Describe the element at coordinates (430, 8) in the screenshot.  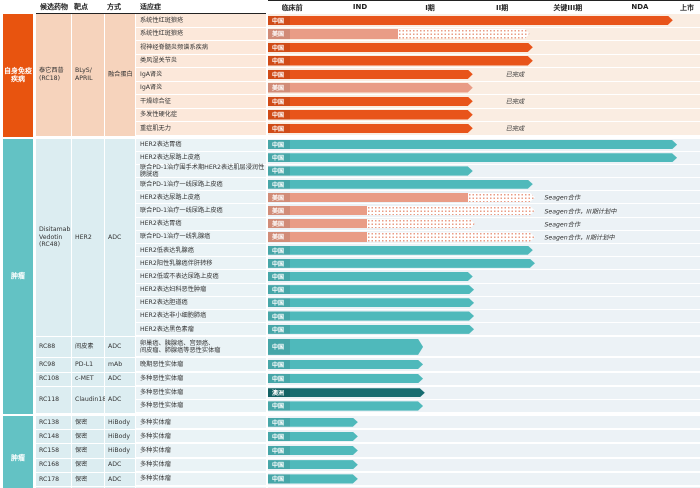
I see `phase-label-phase1: I期` at that location.